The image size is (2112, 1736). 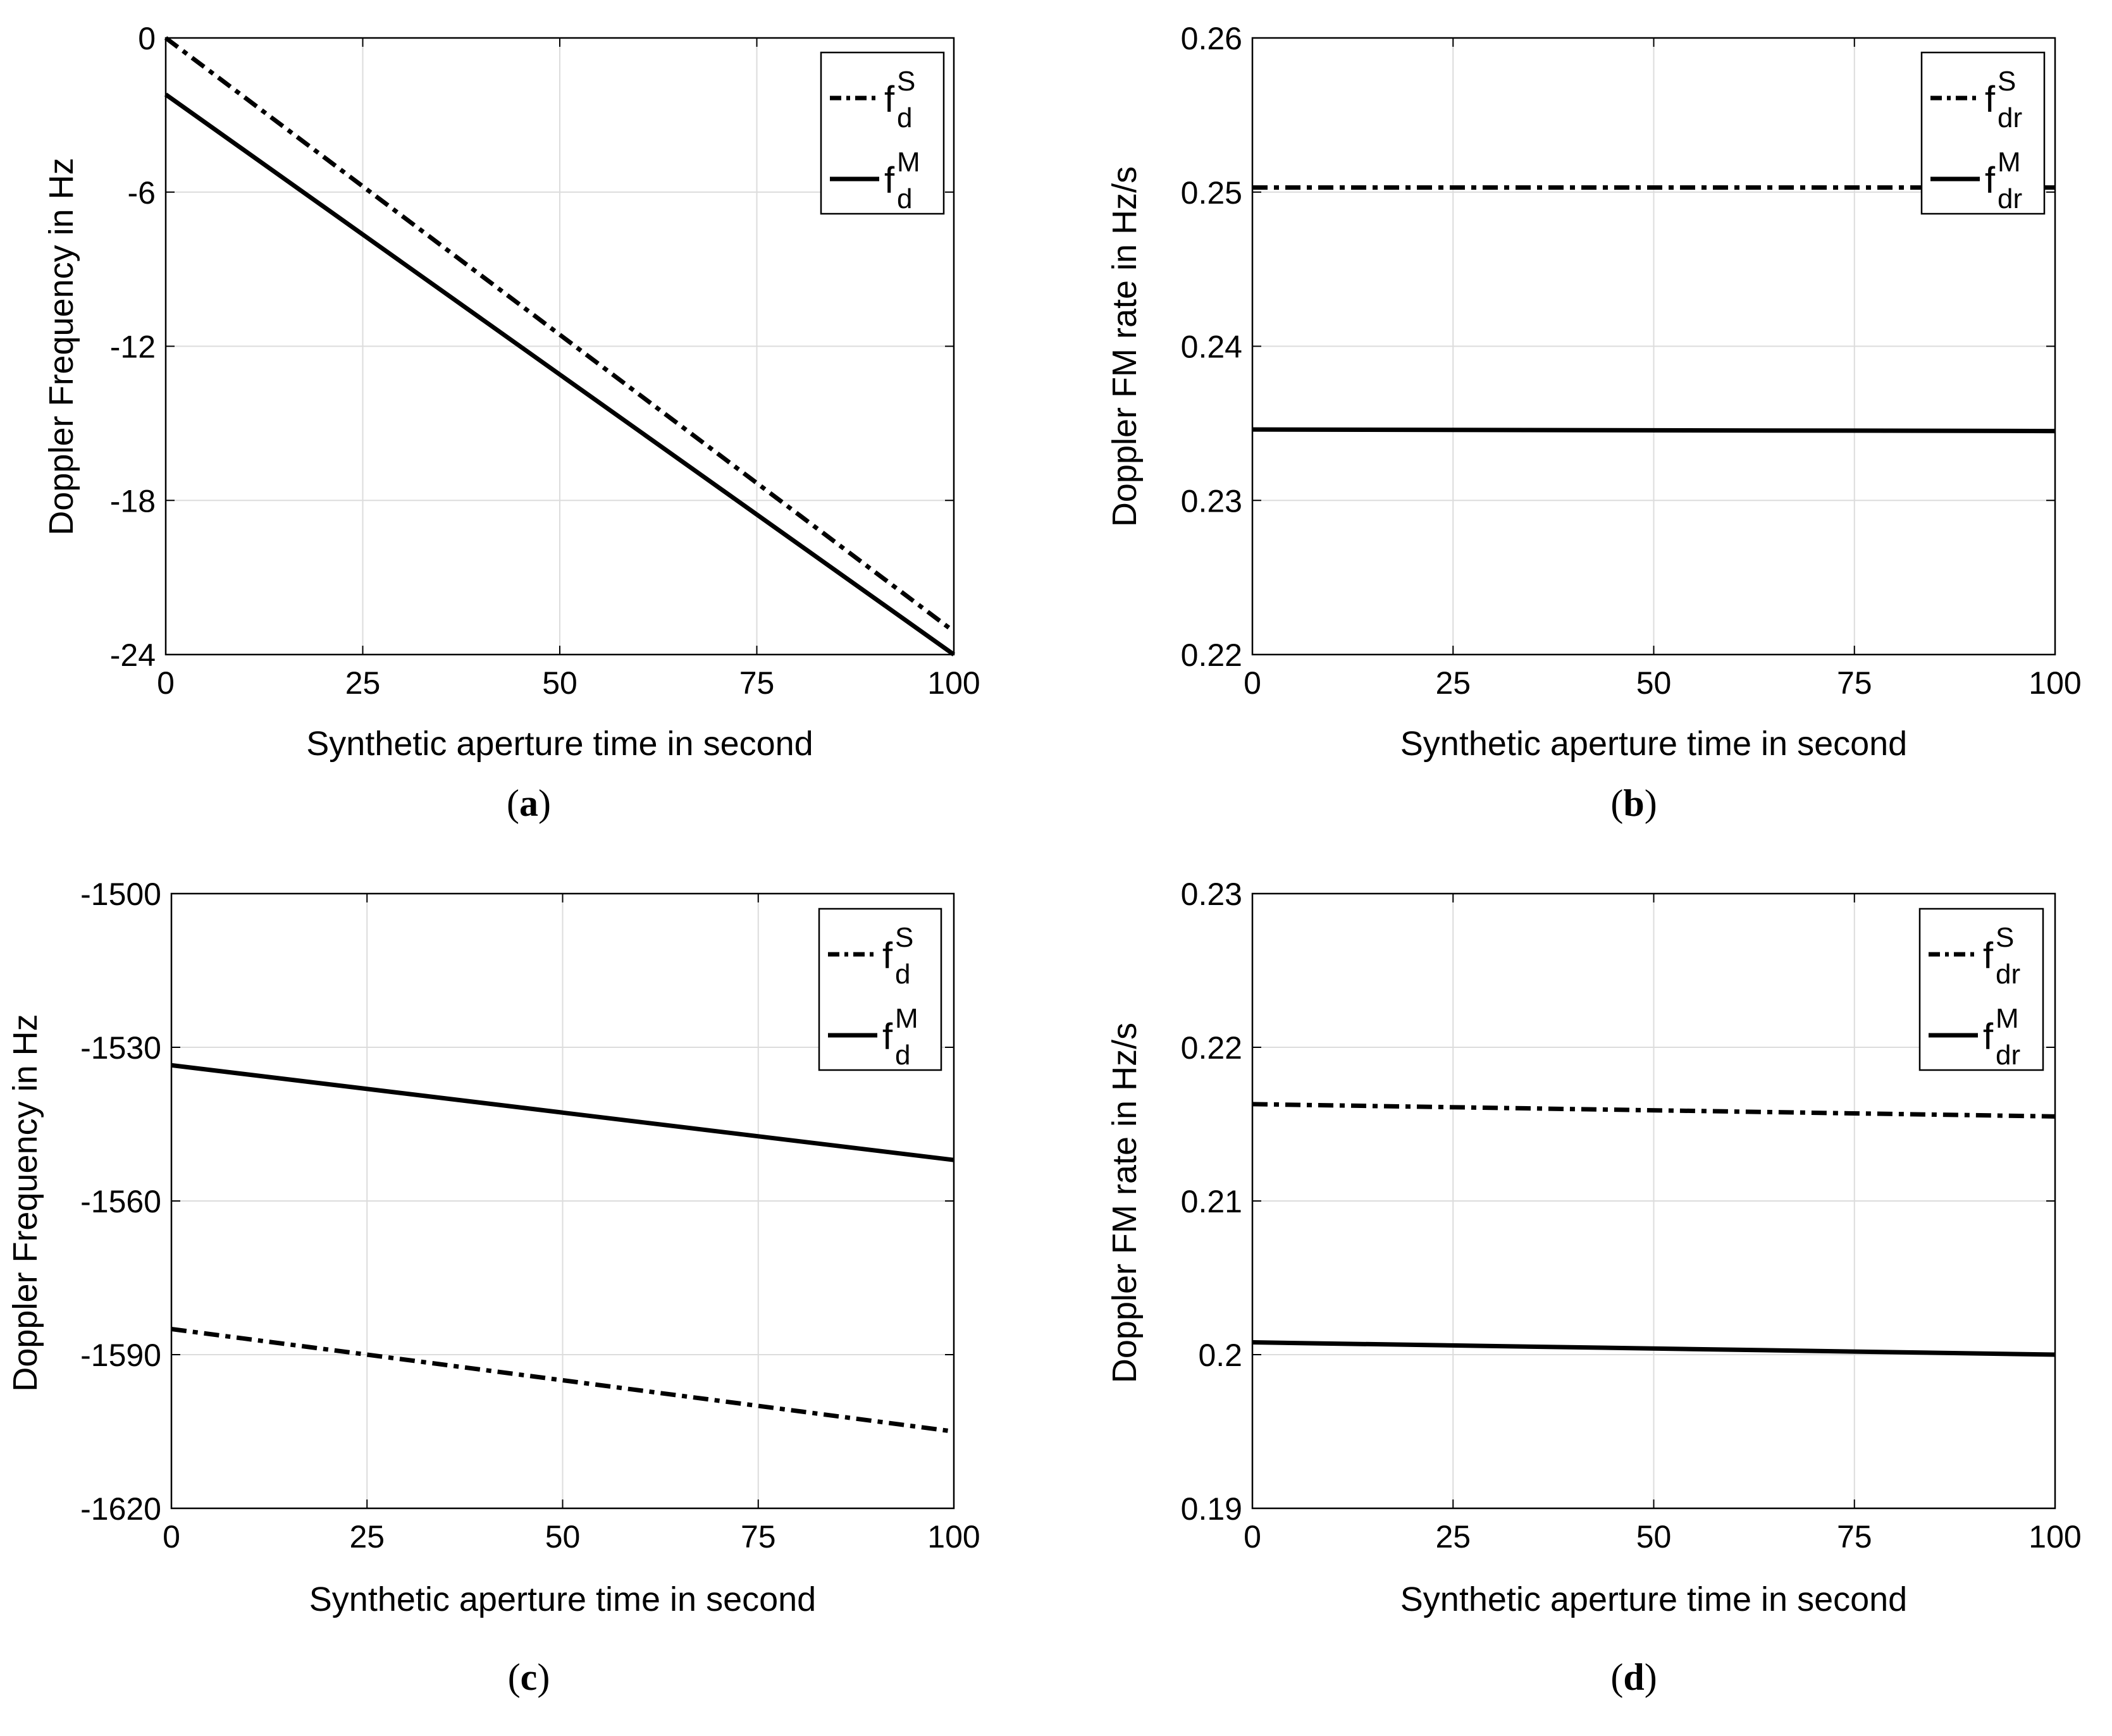 I want to click on y-tick-label: 0, so click(x=147, y=38).